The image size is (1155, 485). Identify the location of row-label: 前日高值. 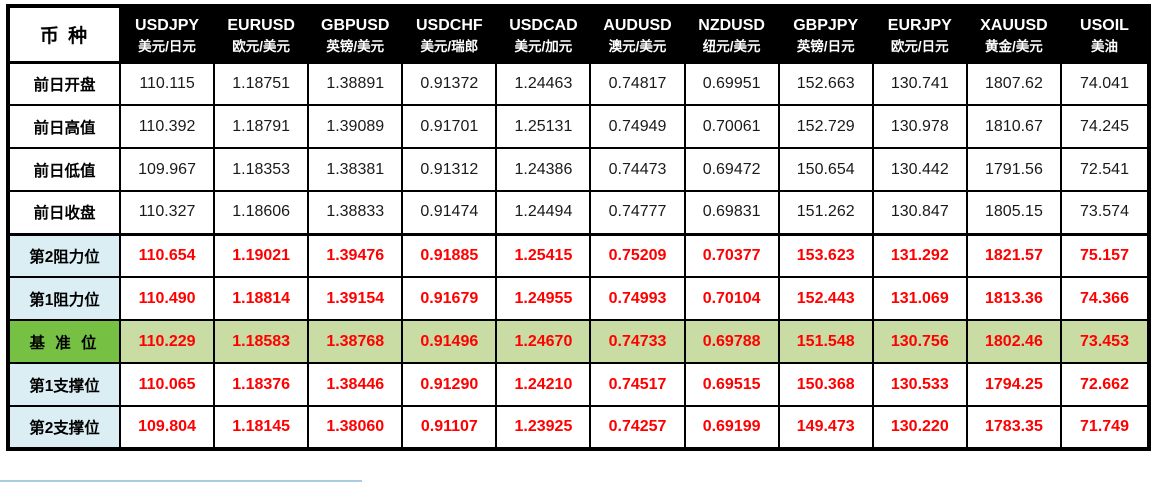
(64, 126).